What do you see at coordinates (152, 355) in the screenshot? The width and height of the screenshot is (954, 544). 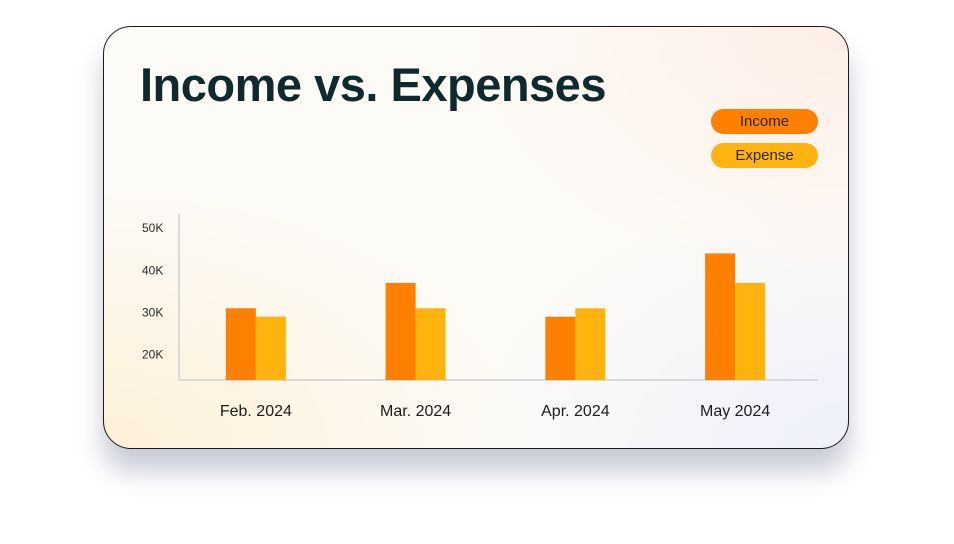 I see `y-tick-label: 20K` at bounding box center [152, 355].